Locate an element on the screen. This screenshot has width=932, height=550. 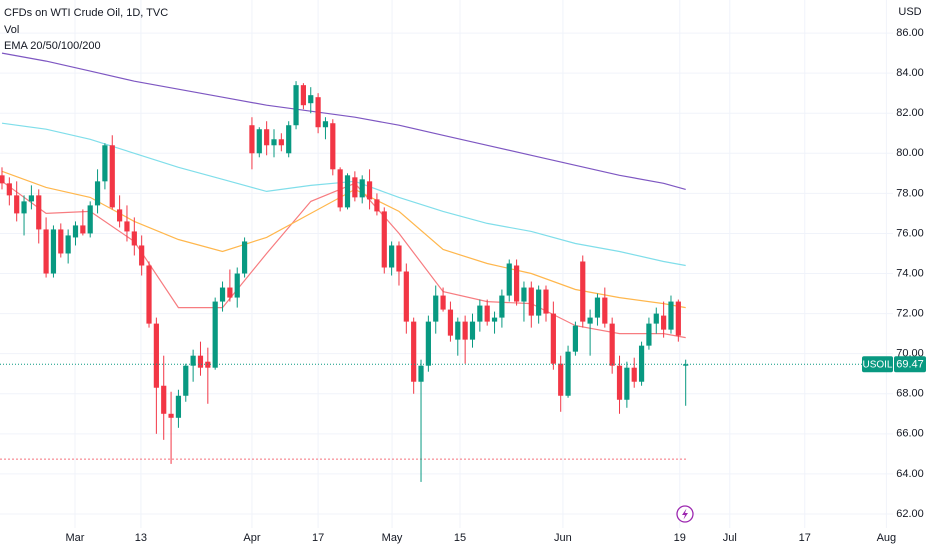
indicator-label: EMA 20/50/100/200 is located at coordinates (52, 46).